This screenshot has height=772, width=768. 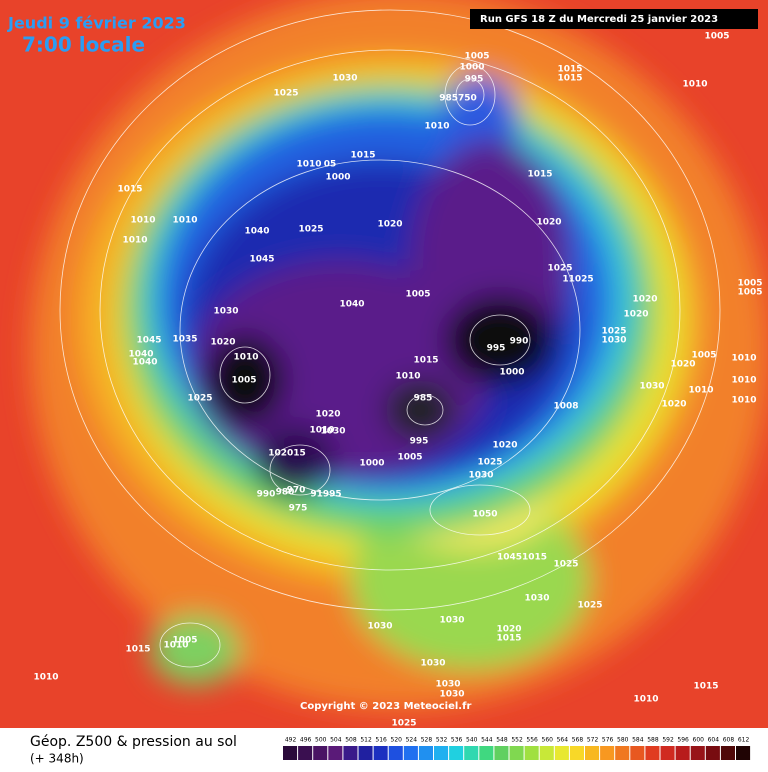 I want to click on isobar-label: 10451015, so click(x=522, y=558).